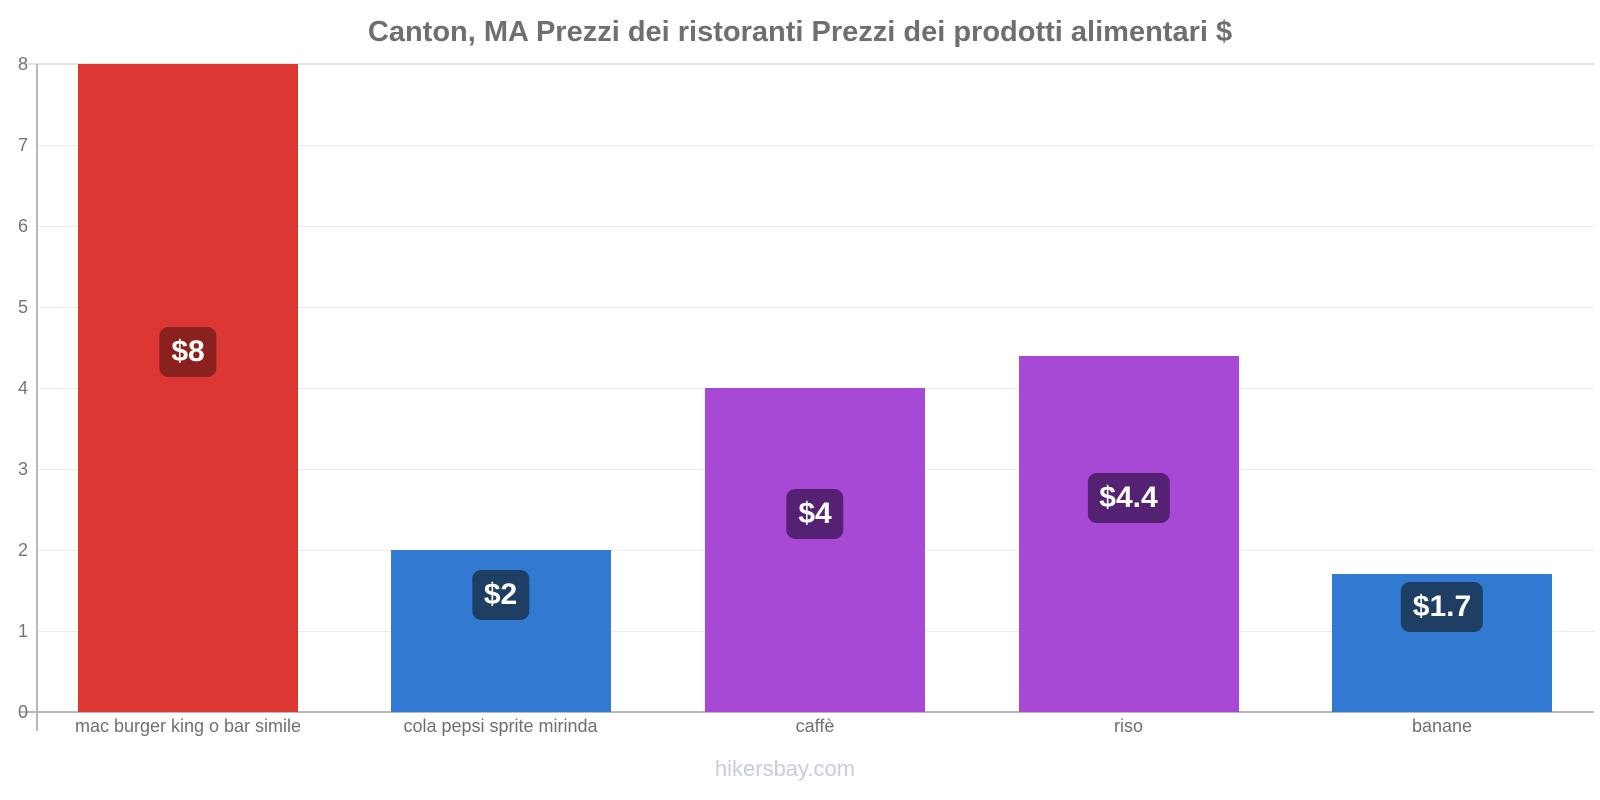  What do you see at coordinates (815, 307) in the screenshot?
I see `gridline-y5` at bounding box center [815, 307].